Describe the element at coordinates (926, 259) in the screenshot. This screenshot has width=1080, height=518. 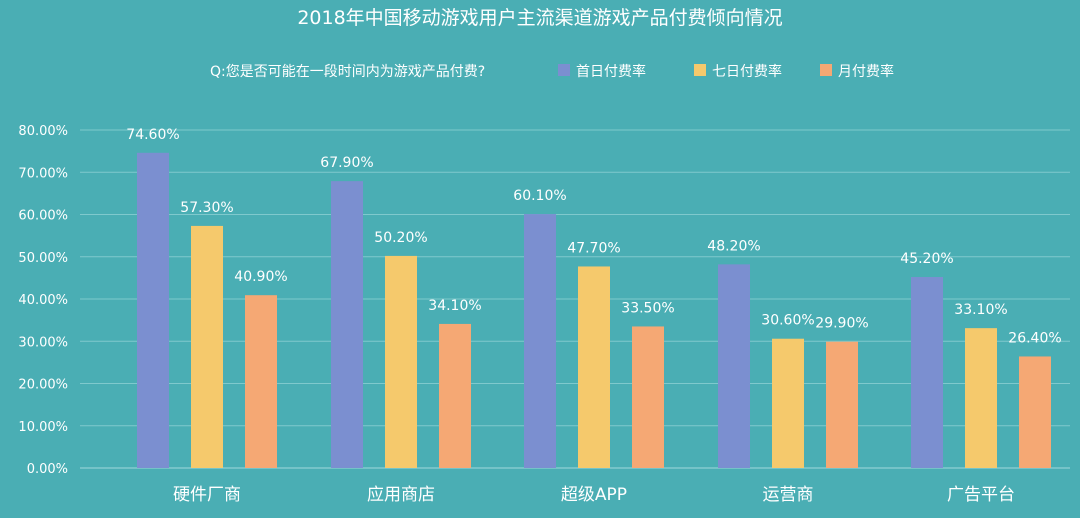
I see `data-label: 45.20%` at that location.